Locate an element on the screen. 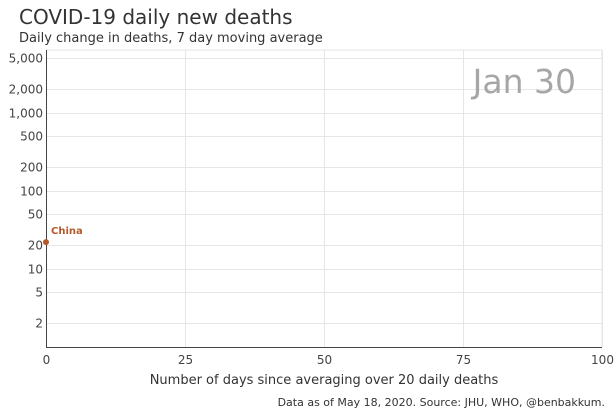  x-tick-label: 75 is located at coordinates (463, 360).